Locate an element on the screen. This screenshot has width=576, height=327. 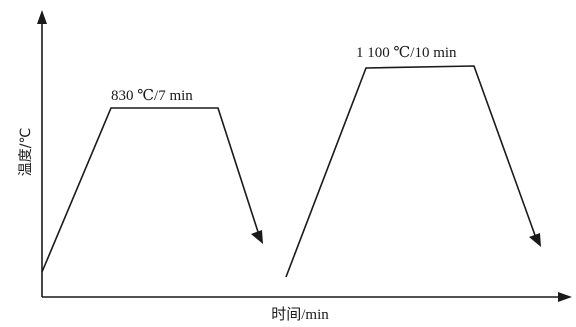
stage-1-arrowhead is located at coordinates (257, 237).